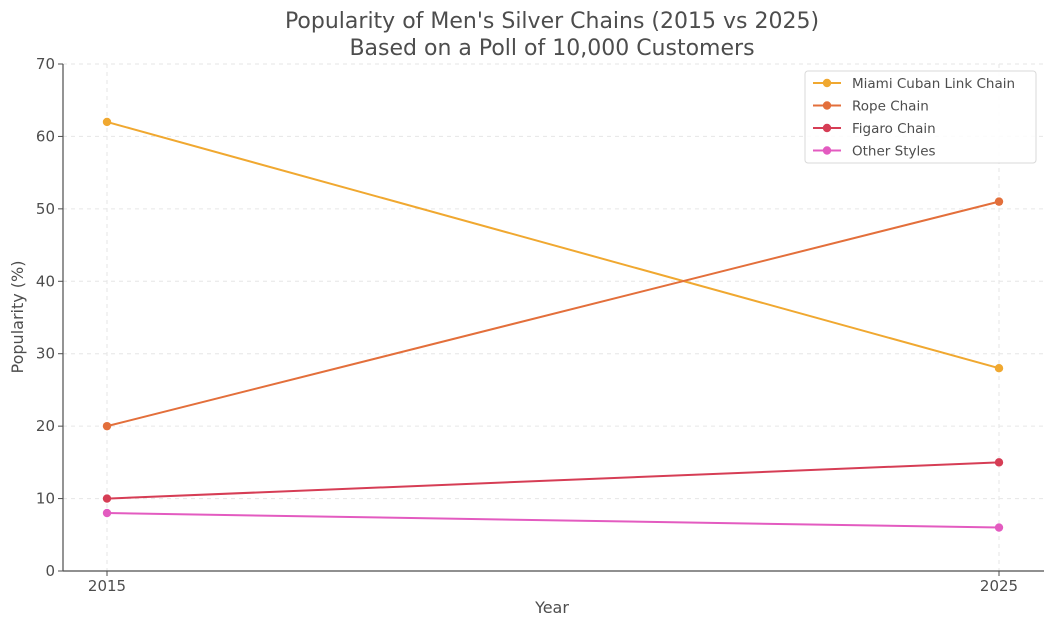  I want to click on legend-label: Other Styles, so click(894, 152).